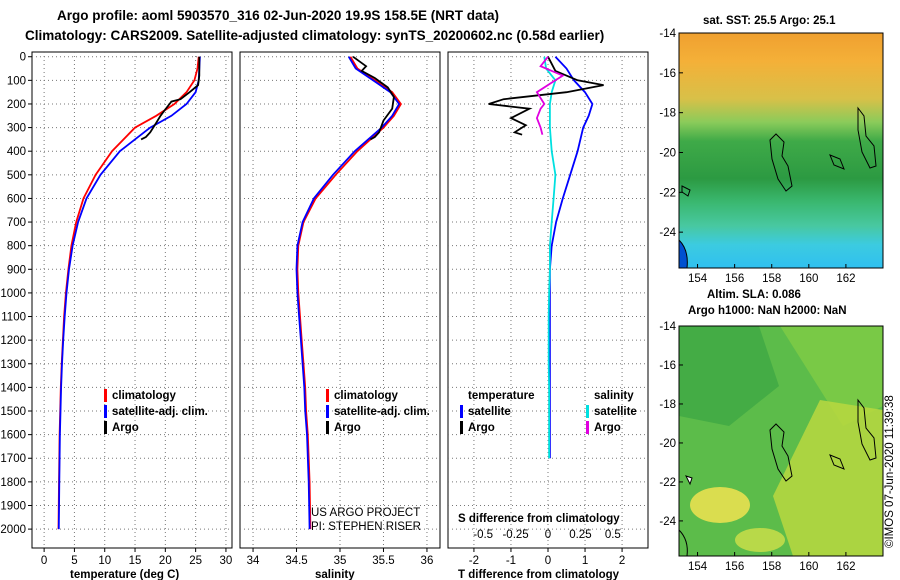  Describe the element at coordinates (769, 21) in the screenshot. I see `sst-map-title: sat. SST: 25.5 Argo: 25.1` at that location.